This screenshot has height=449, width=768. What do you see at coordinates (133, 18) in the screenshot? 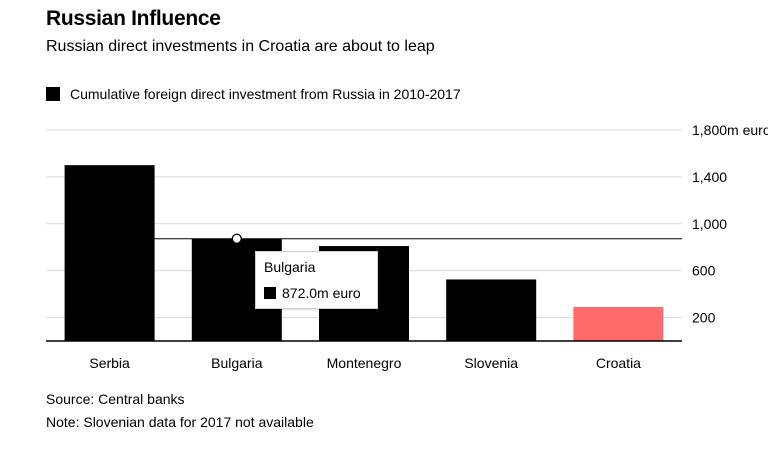
I see `chart-title: Russian Influence` at bounding box center [133, 18].